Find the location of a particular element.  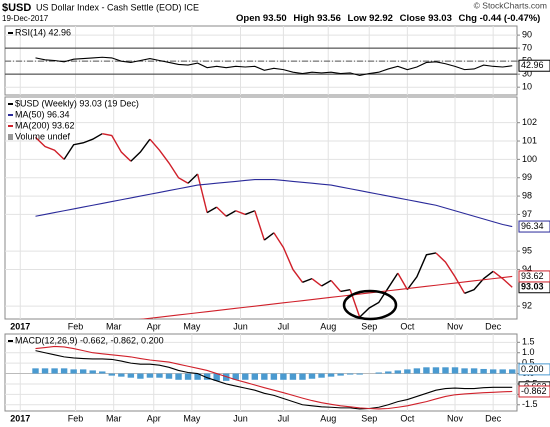

x-tick-label: Dec is located at coordinates (493, 418).